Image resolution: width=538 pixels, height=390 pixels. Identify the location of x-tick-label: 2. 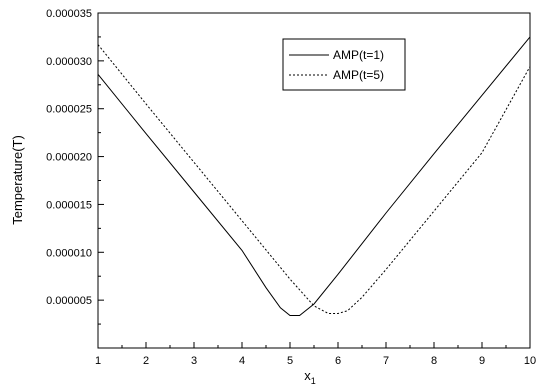
(146, 361).